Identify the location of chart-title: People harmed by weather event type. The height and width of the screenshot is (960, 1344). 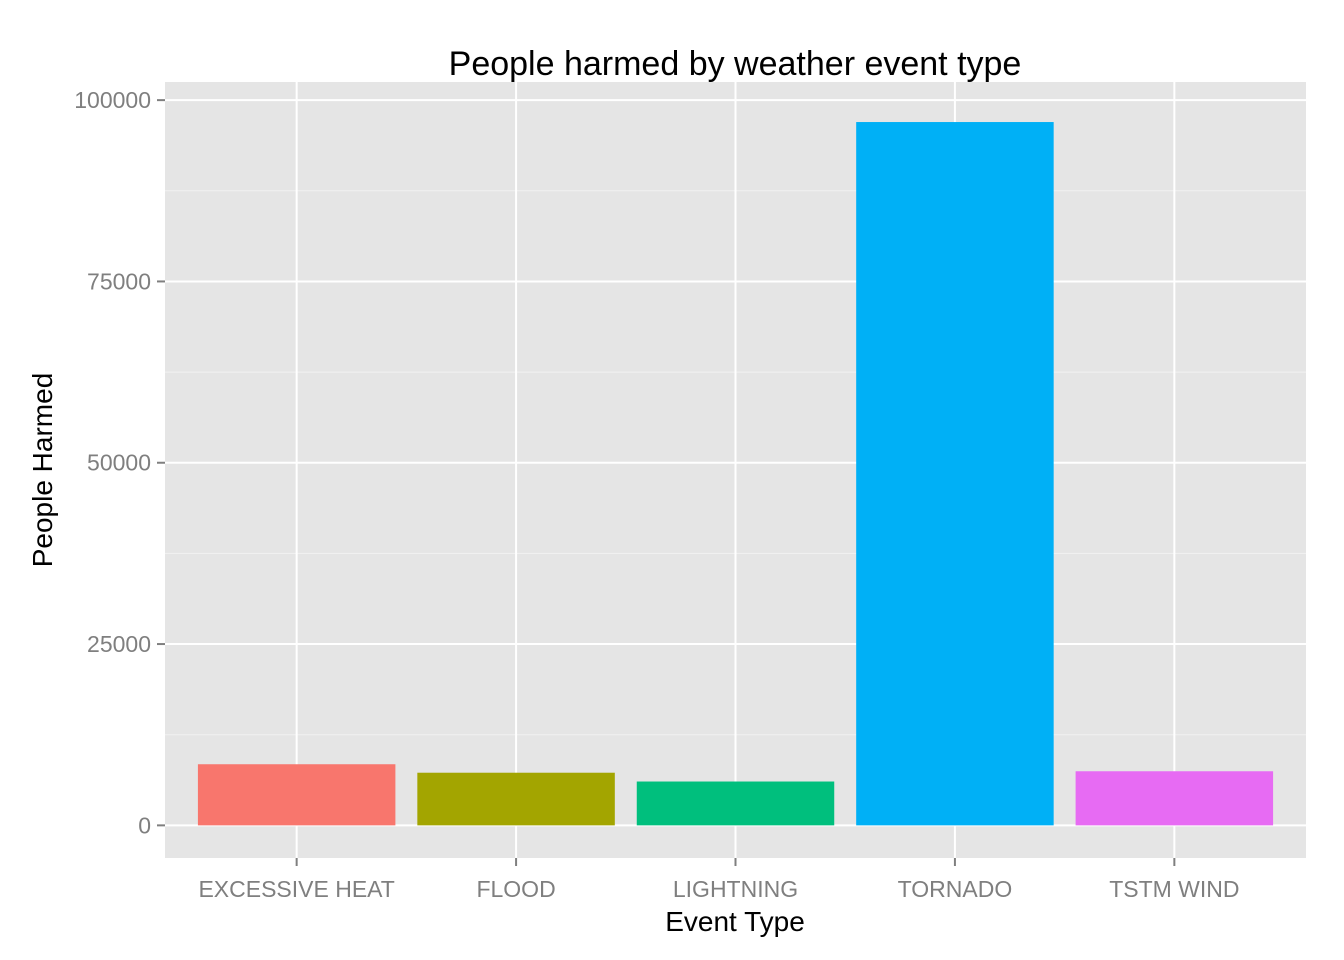
(735, 64).